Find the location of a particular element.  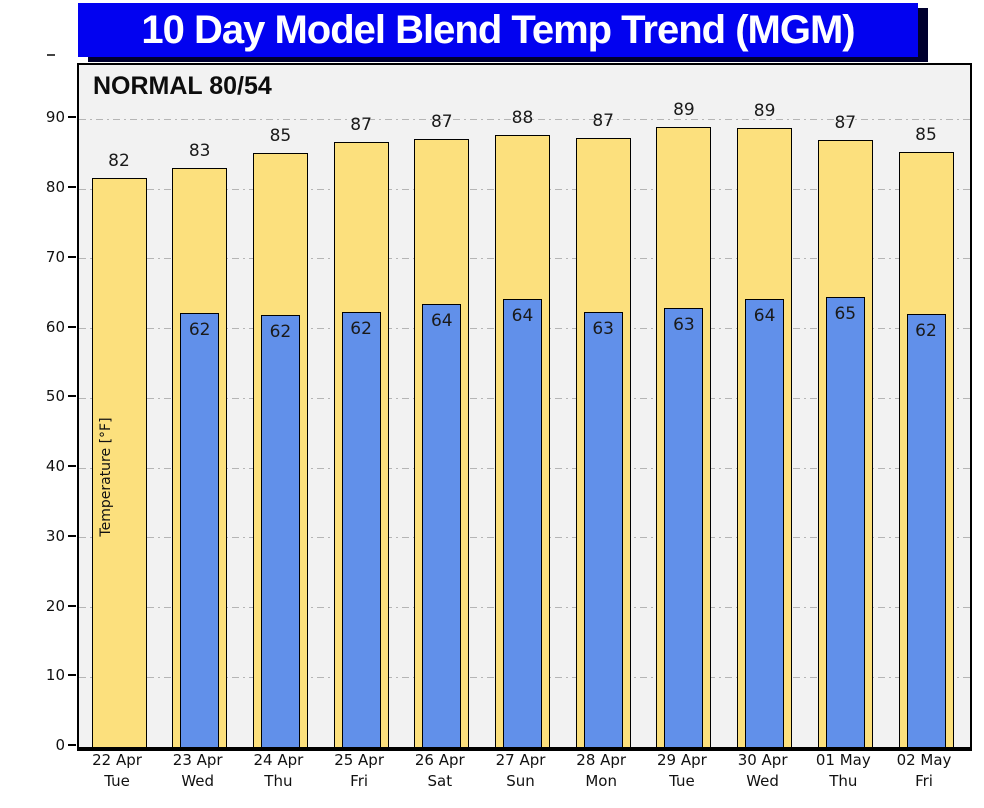

x-tick-label-26-Apr: 26 Apr Sat is located at coordinates (440, 771).